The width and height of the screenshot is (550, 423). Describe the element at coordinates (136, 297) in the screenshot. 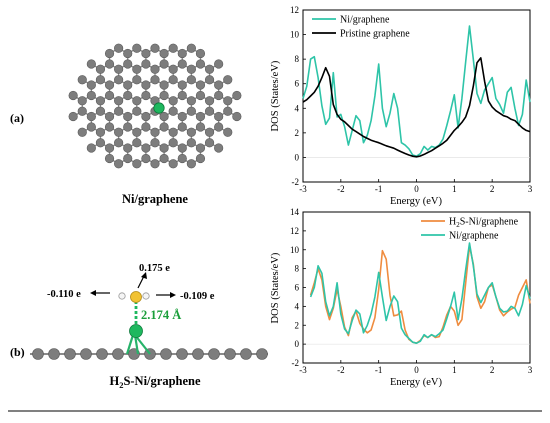

I see `sulfur-atom` at that location.